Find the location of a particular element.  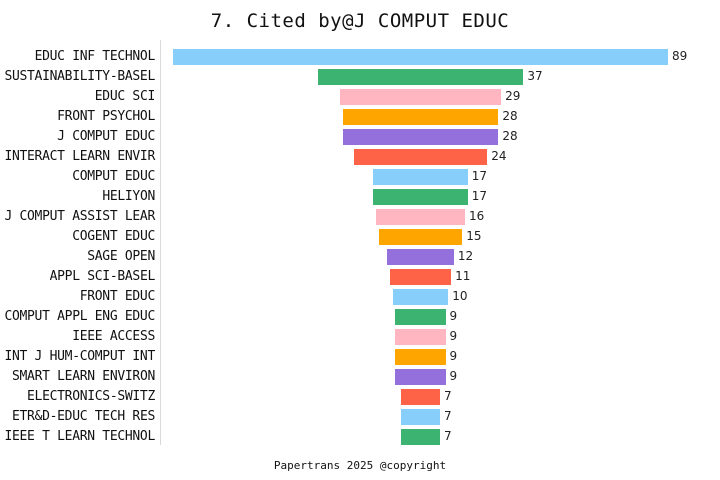

value-label: 12 is located at coordinates (465, 256).